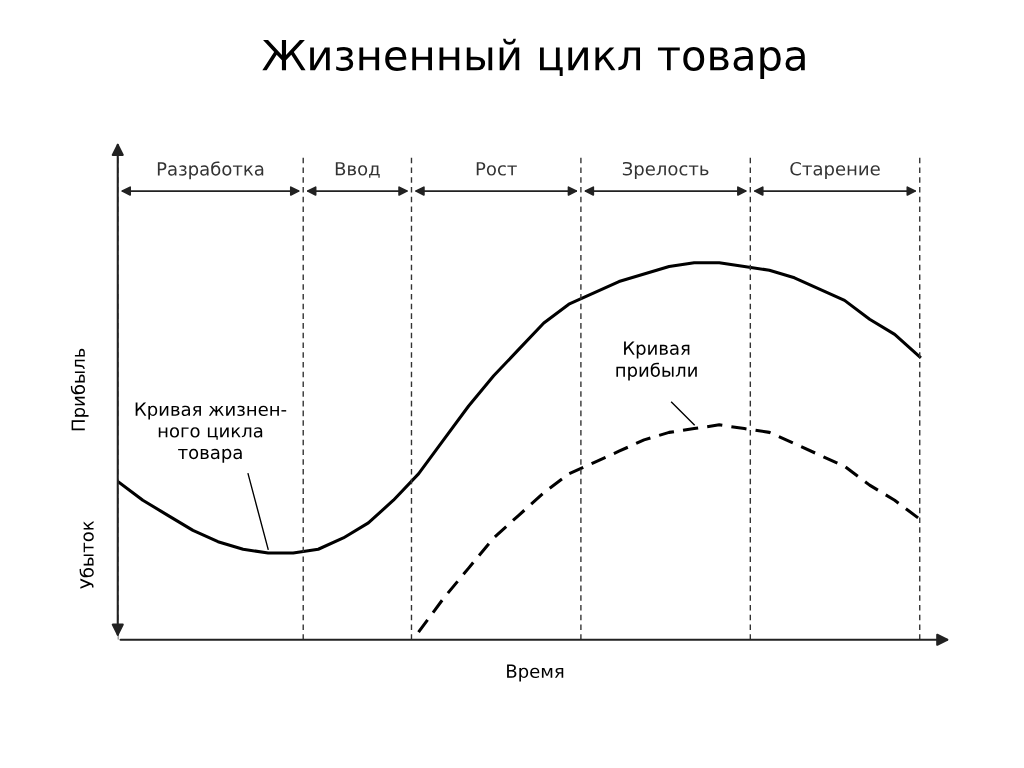 The width and height of the screenshot is (1024, 768). Describe the element at coordinates (496, 169) in the screenshot. I see `text: Рост` at that location.